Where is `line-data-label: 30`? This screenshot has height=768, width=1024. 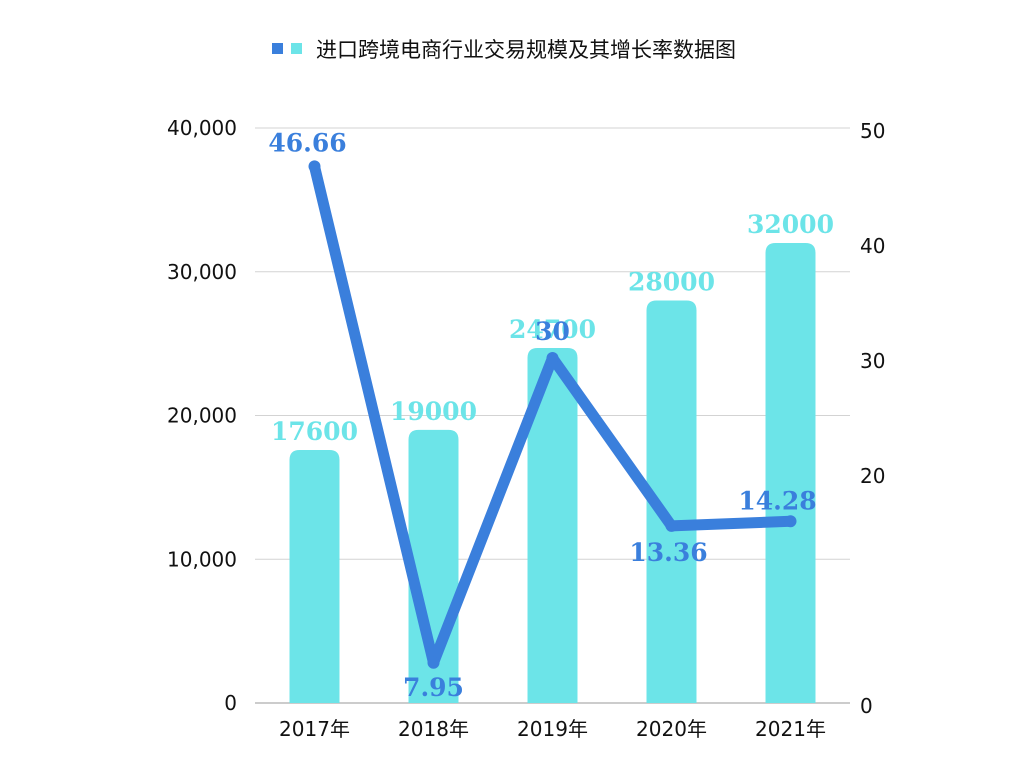
line-data-label: 30 is located at coordinates (552, 331).